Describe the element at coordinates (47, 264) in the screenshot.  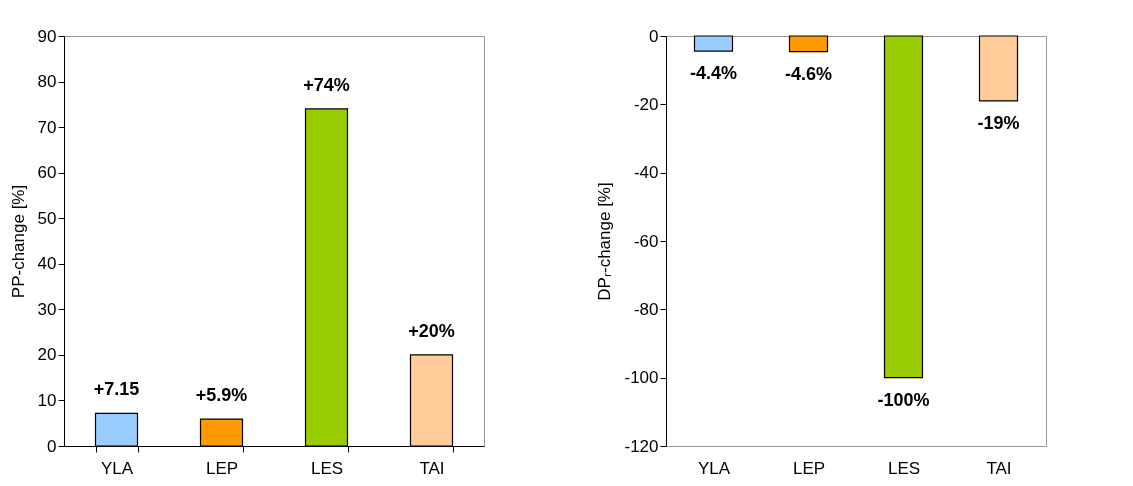
I see `y-tick-label: 40` at that location.